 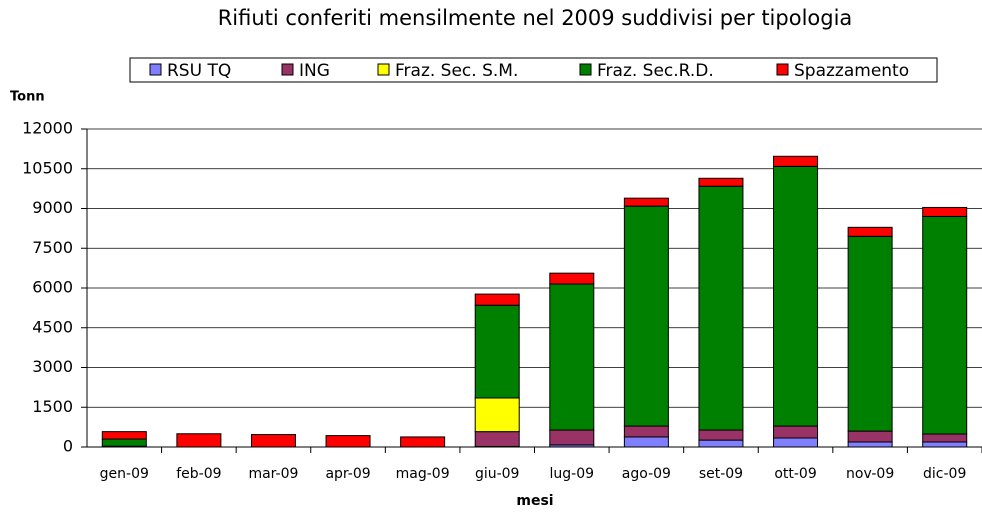 What do you see at coordinates (52, 366) in the screenshot?
I see `y-tick-label: 3000` at bounding box center [52, 366].